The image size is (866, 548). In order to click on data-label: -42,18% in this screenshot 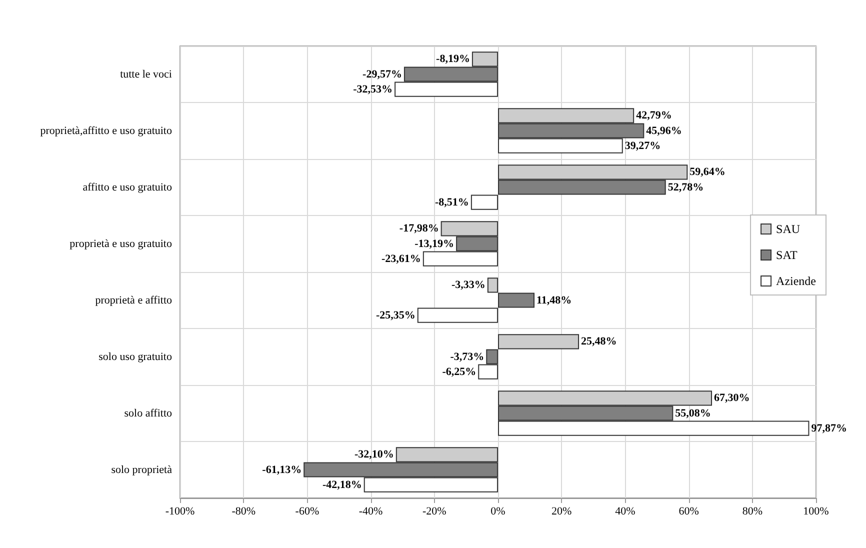, I will do `click(342, 484)`.